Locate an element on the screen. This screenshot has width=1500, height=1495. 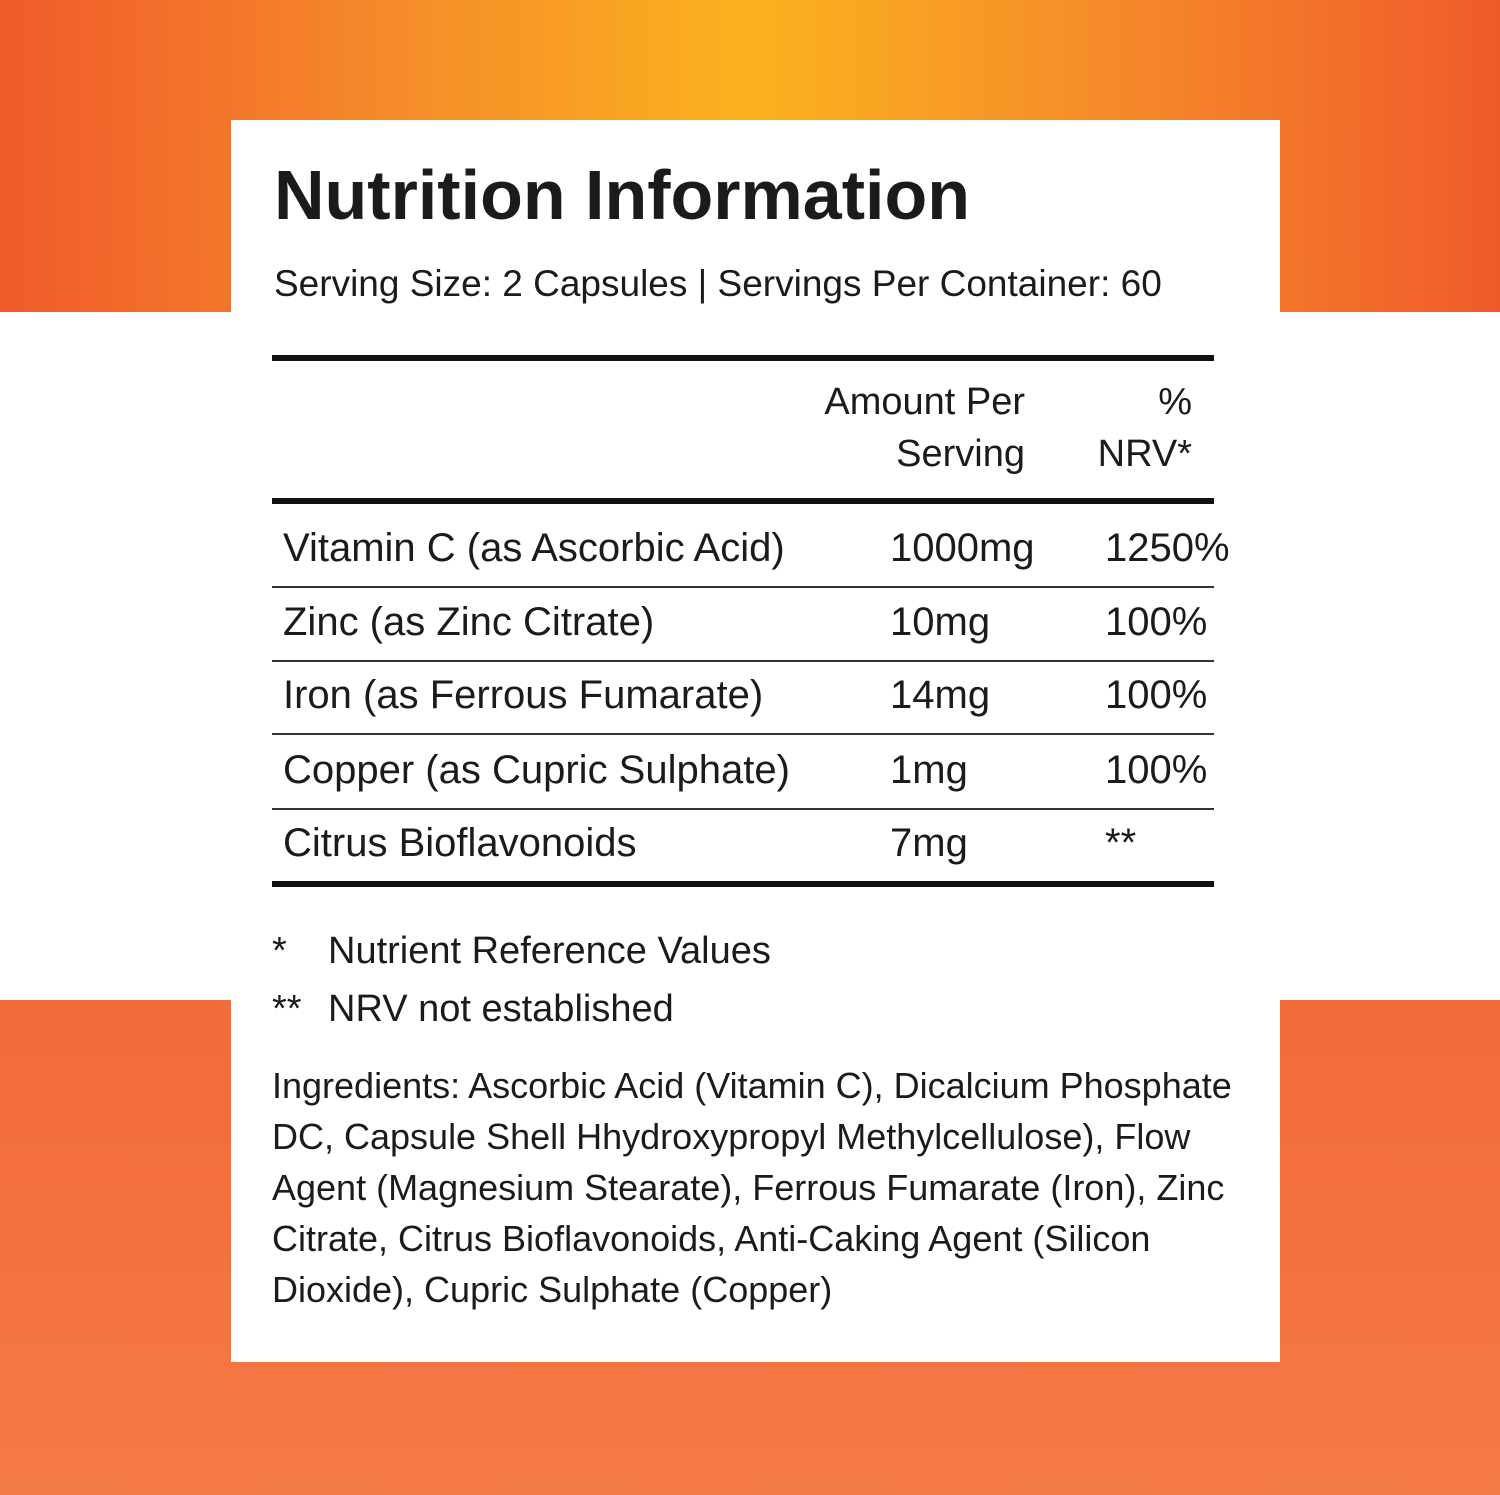
amount: 1000mg is located at coordinates (962, 548).